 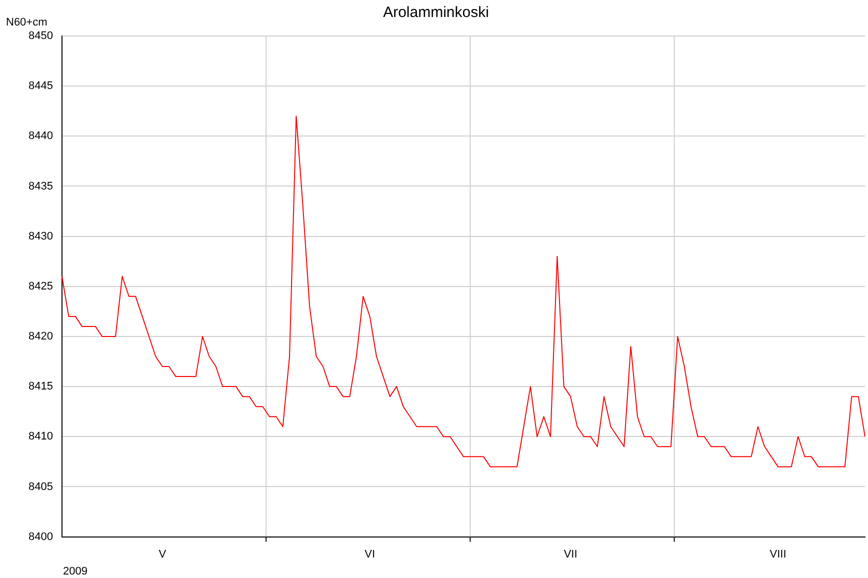 What do you see at coordinates (40, 486) in the screenshot?
I see `y-tick-label: 8405` at bounding box center [40, 486].